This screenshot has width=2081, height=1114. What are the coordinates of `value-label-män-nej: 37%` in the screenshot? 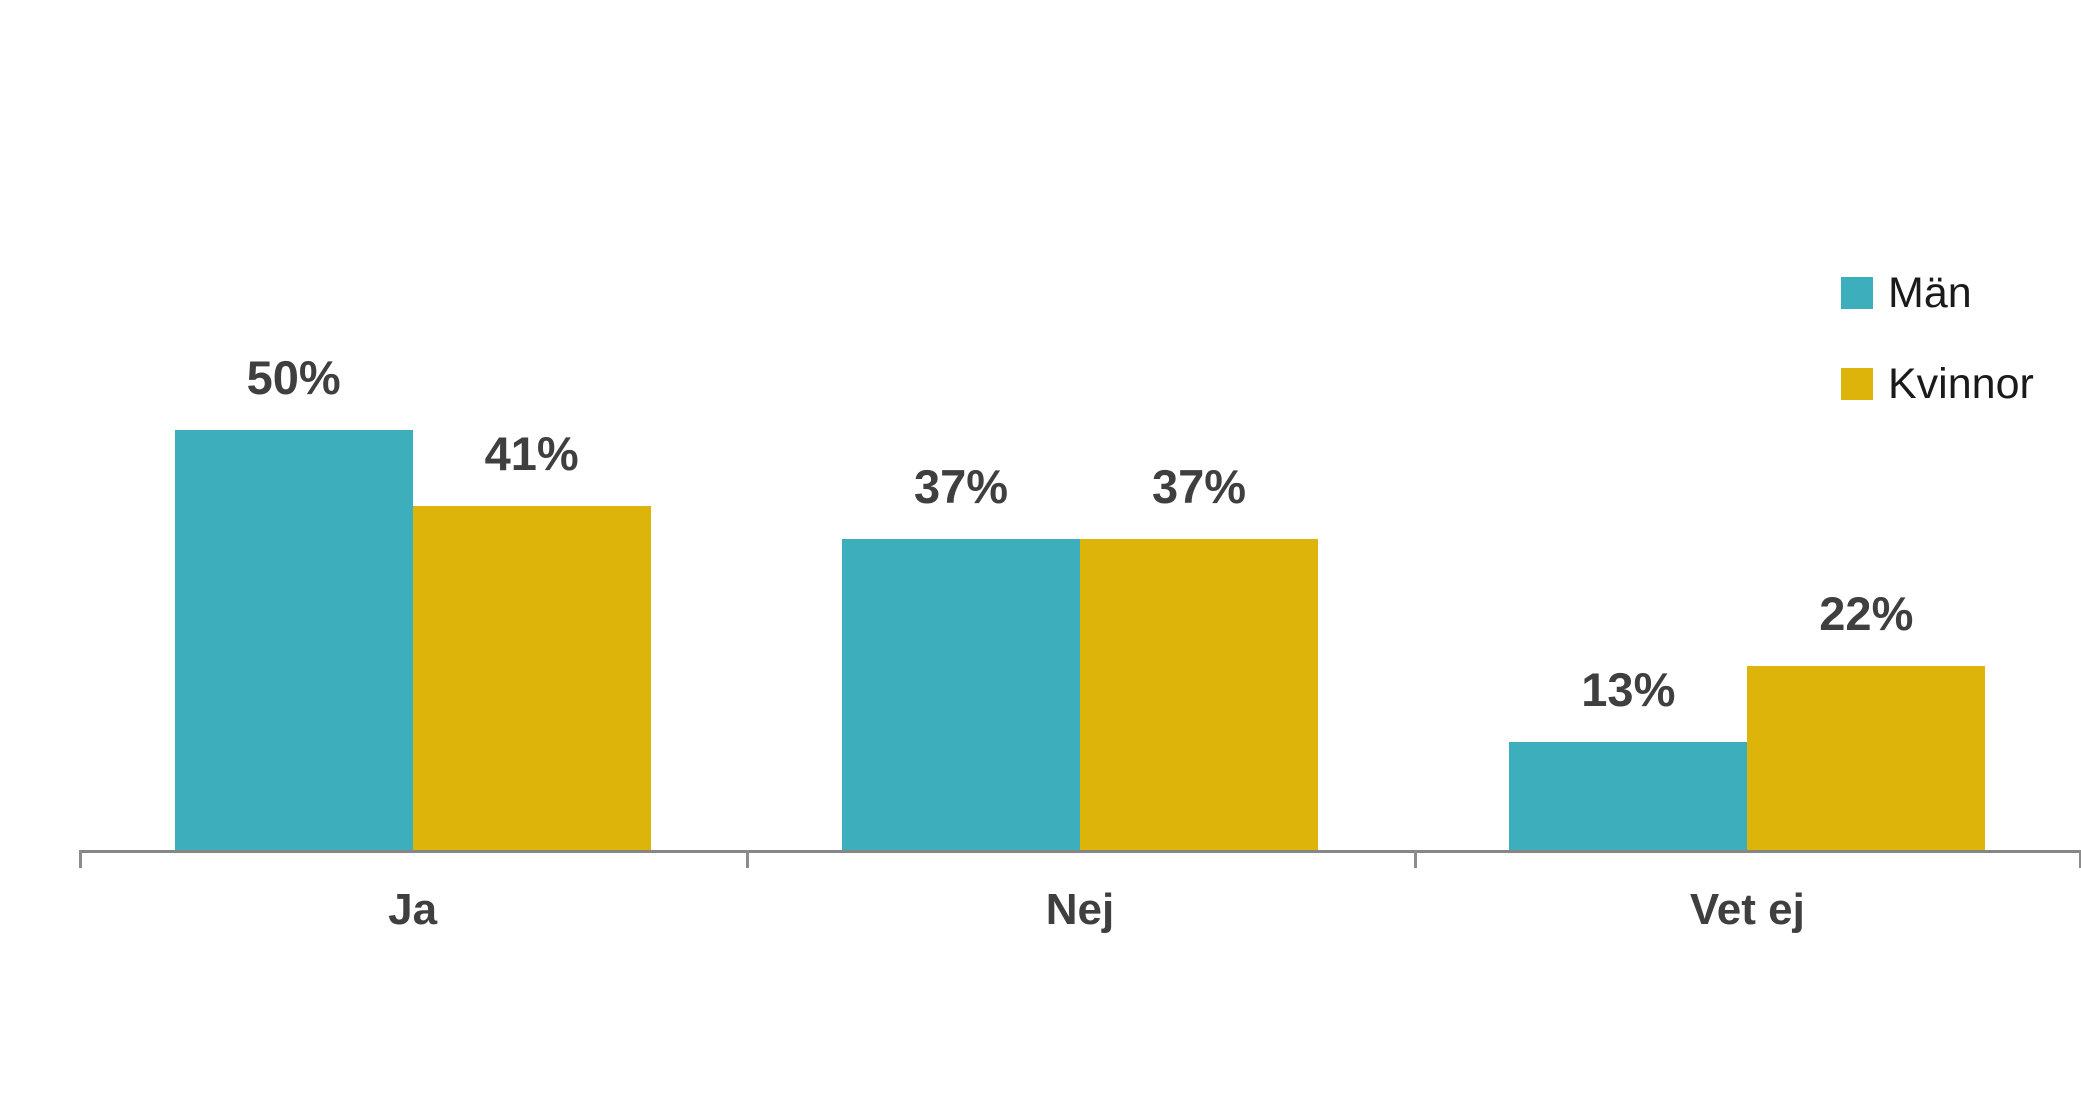 It's located at (961, 486).